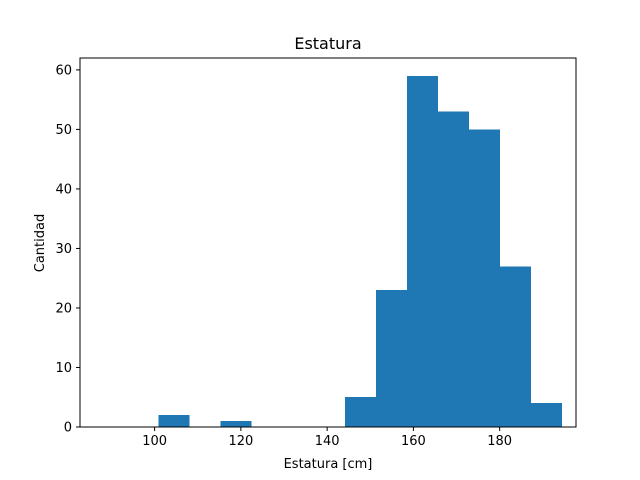 This screenshot has width=640, height=480. What do you see at coordinates (40, 243) in the screenshot?
I see `y-axis-label: Cantidad` at bounding box center [40, 243].